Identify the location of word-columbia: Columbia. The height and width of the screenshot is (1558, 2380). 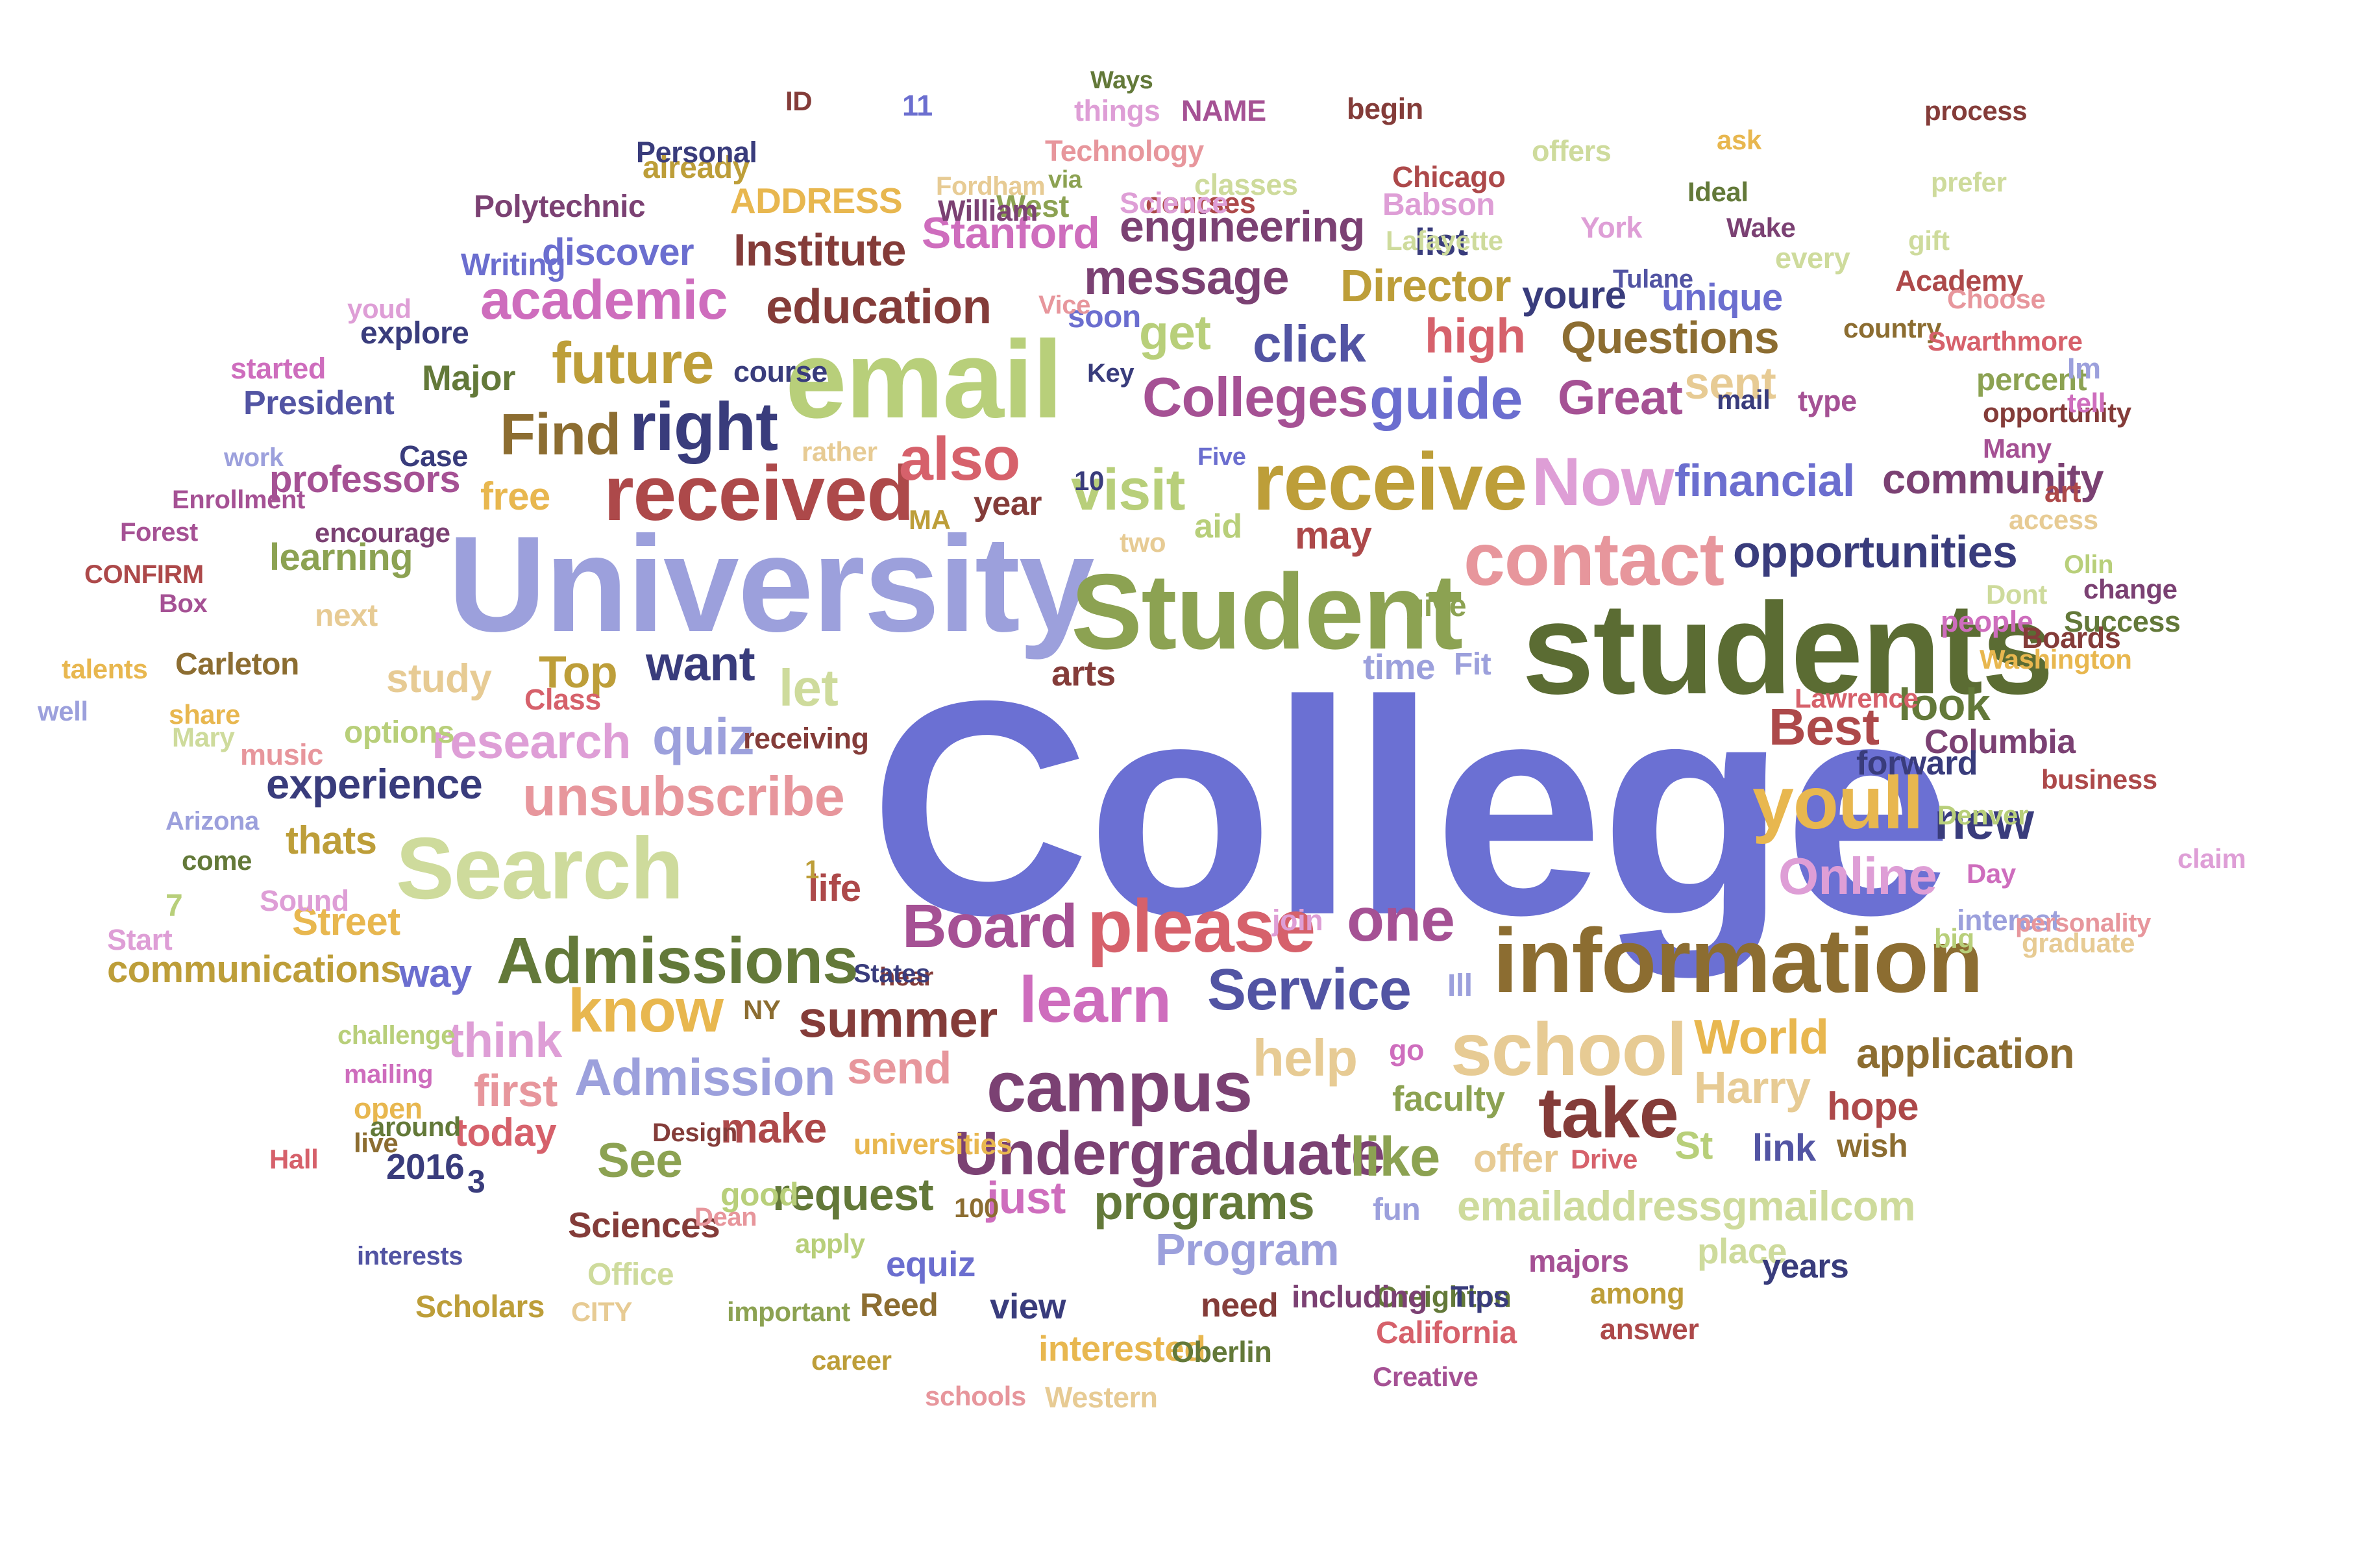
(2000, 742).